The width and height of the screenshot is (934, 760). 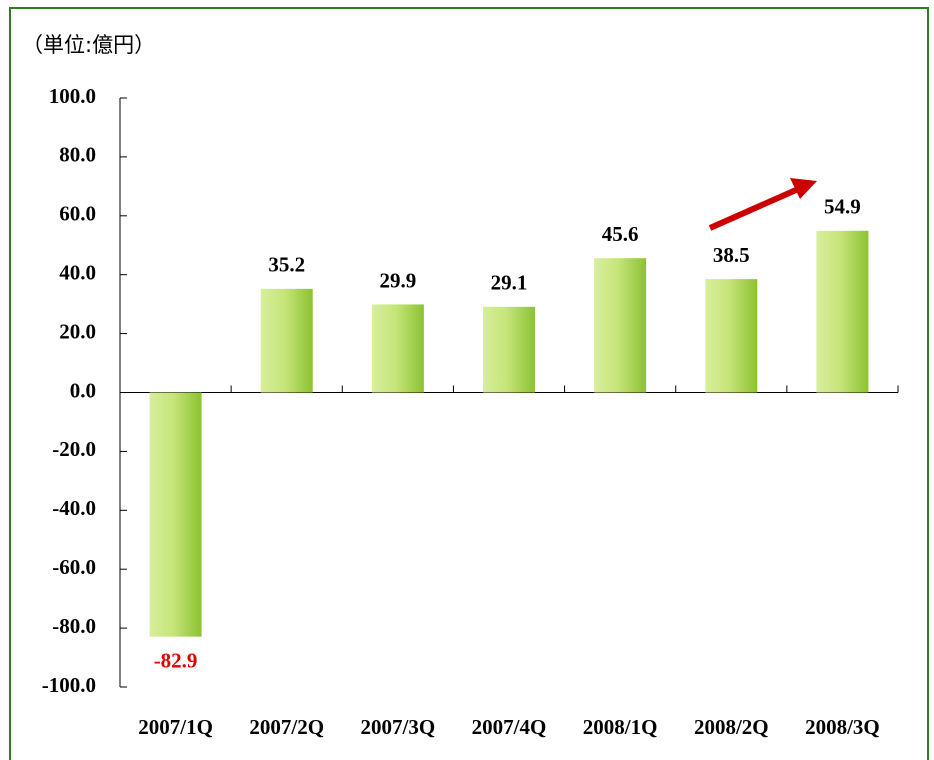 What do you see at coordinates (286, 265) in the screenshot?
I see `value-label: 35.2` at bounding box center [286, 265].